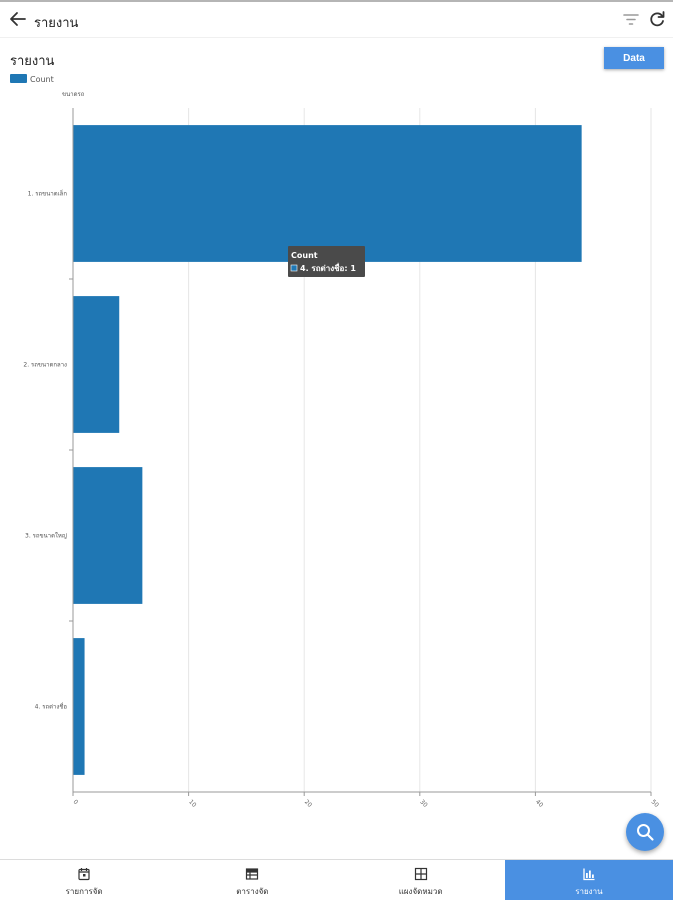  I want to click on refresh-icon, so click(657, 19).